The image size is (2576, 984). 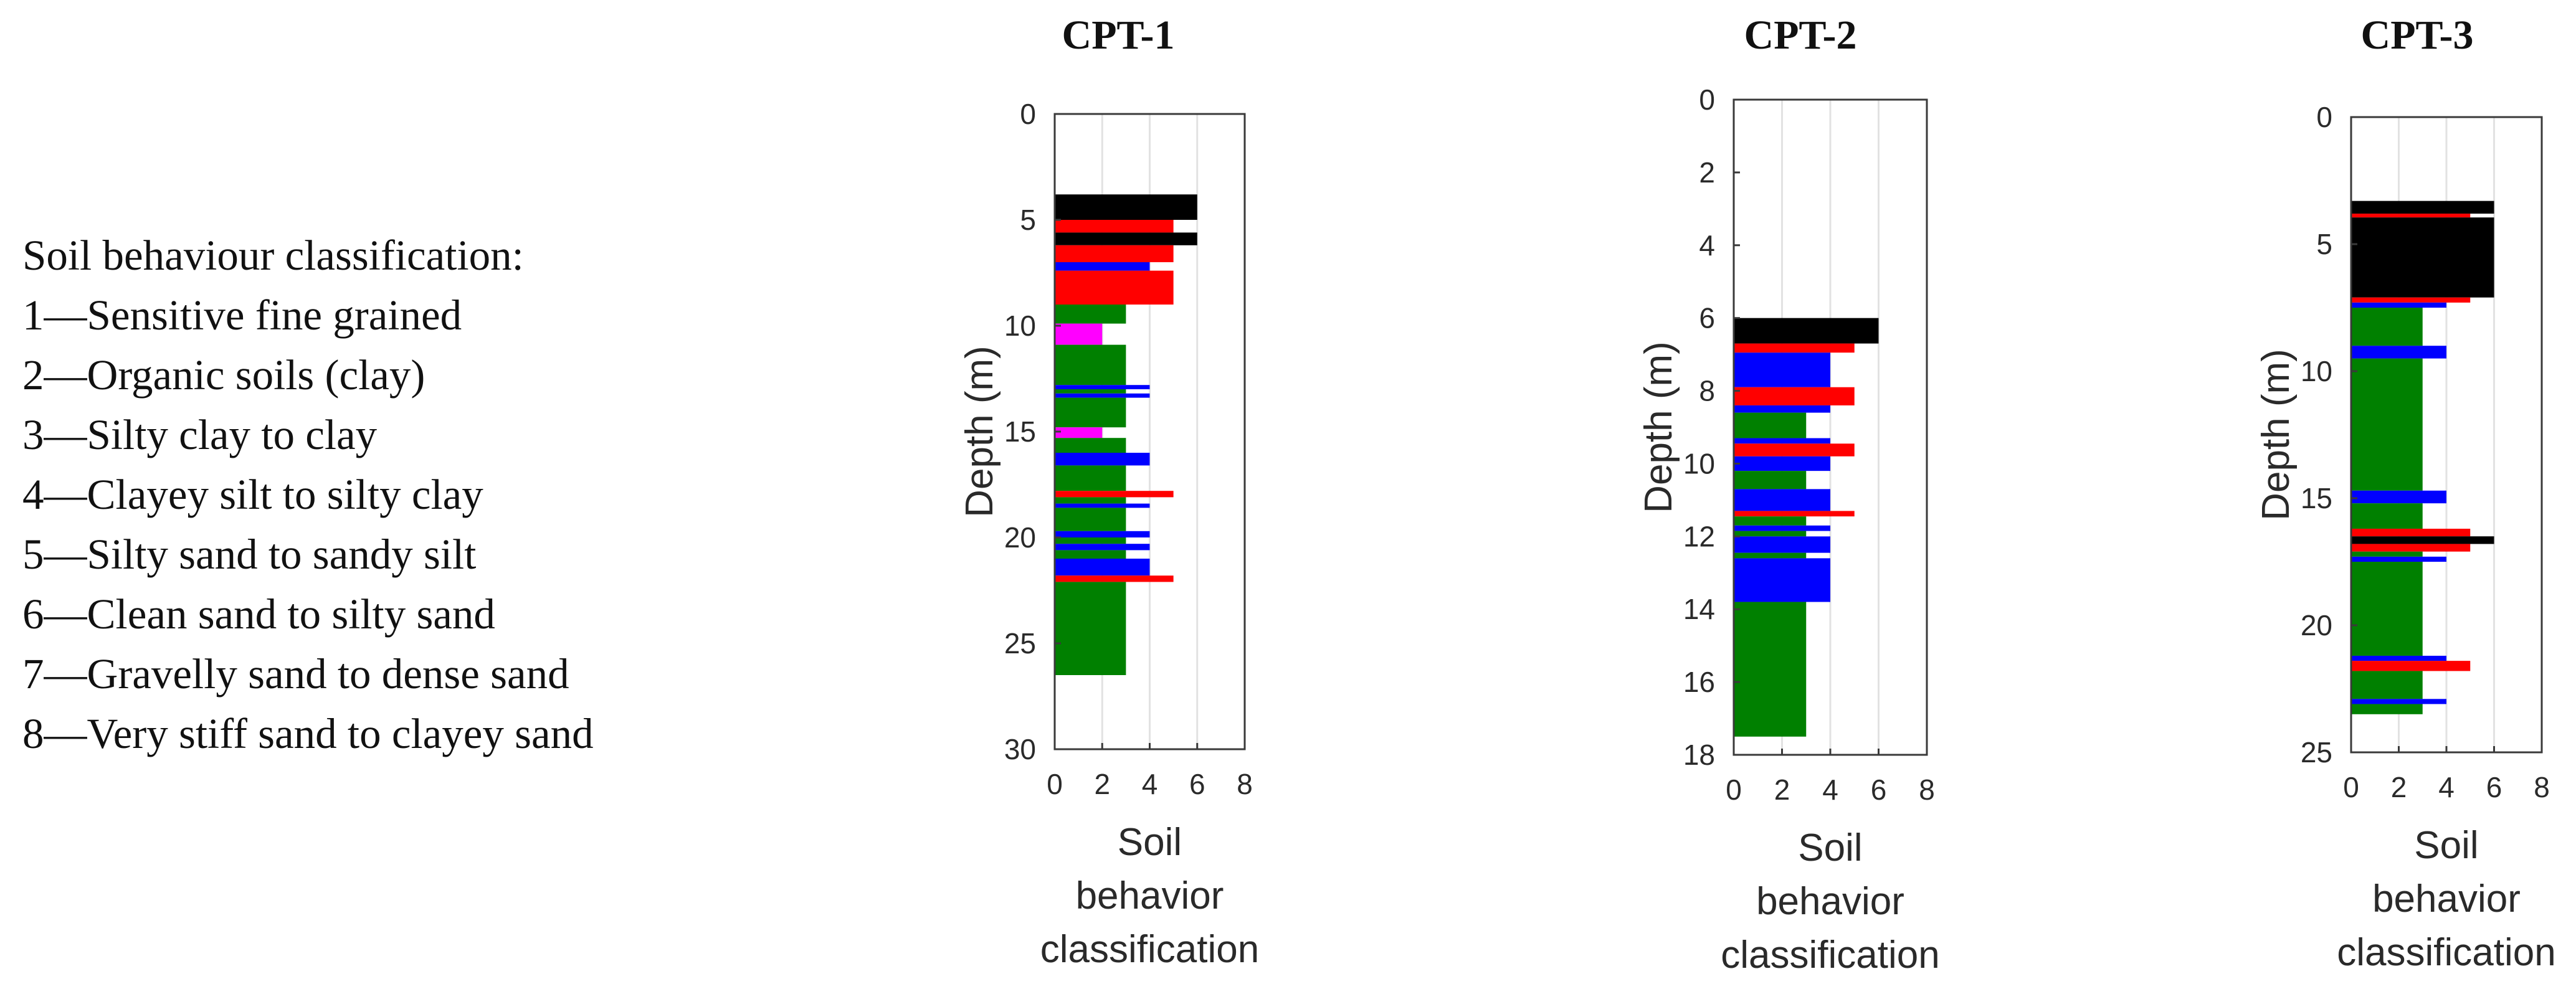 I want to click on legend-item-6: 6—Clean sand to silty sand, so click(x=258, y=614).